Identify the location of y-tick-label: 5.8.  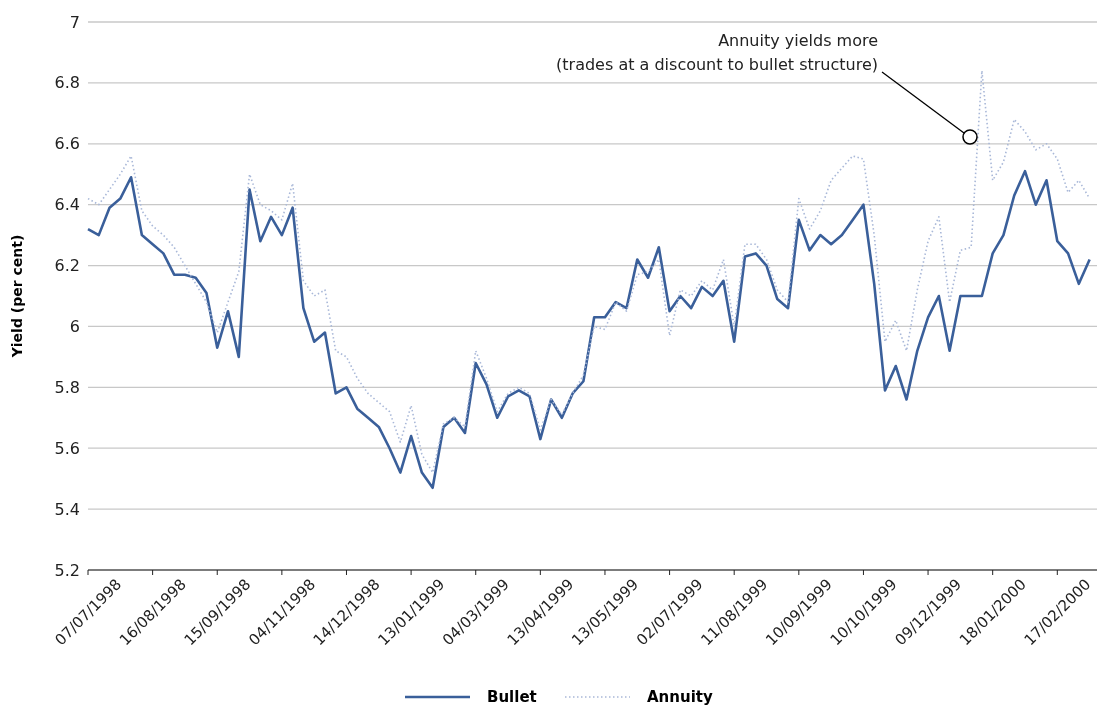
(67, 387).